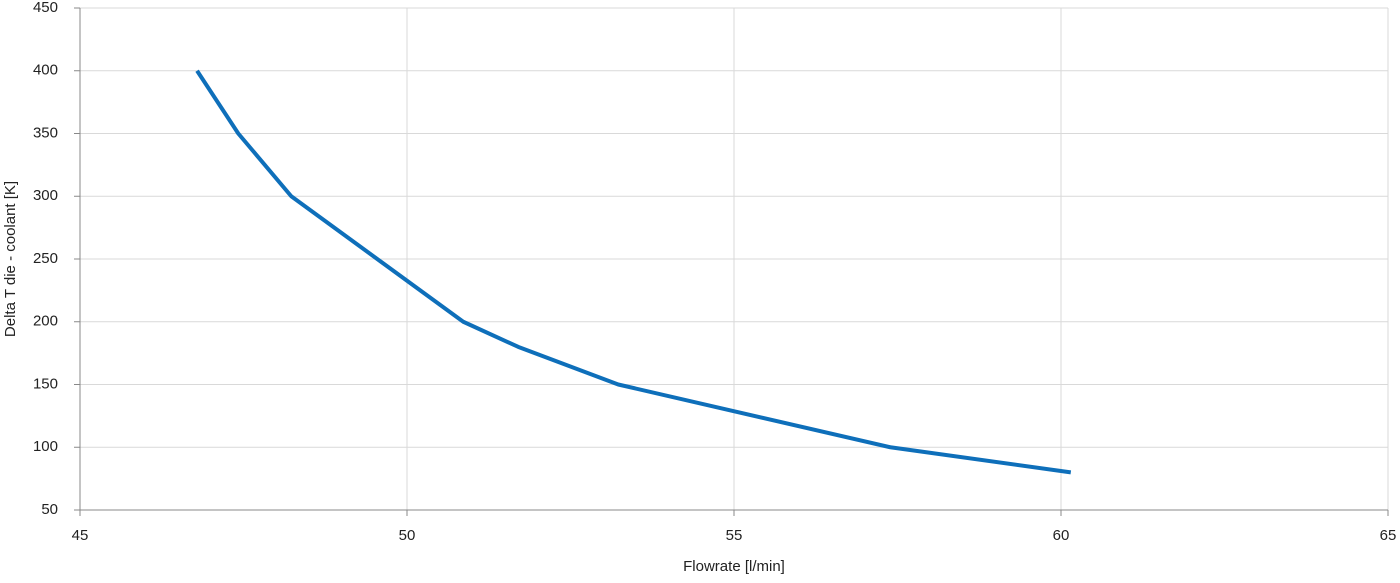 This screenshot has height=583, width=1400. What do you see at coordinates (80, 535) in the screenshot?
I see `x-tick-label: 45` at bounding box center [80, 535].